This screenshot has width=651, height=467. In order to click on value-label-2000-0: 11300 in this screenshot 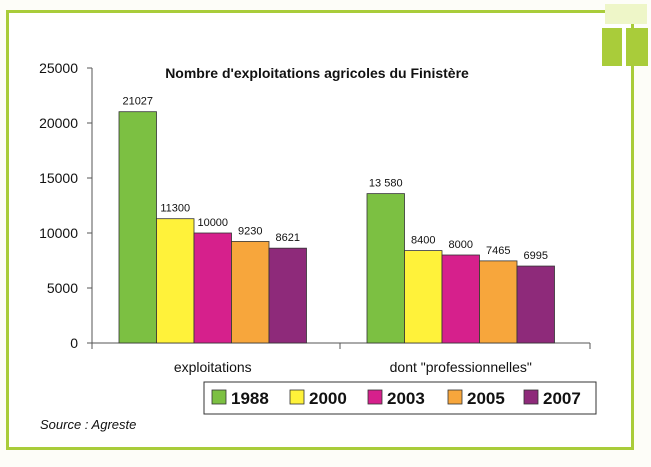, I will do `click(175, 209)`.